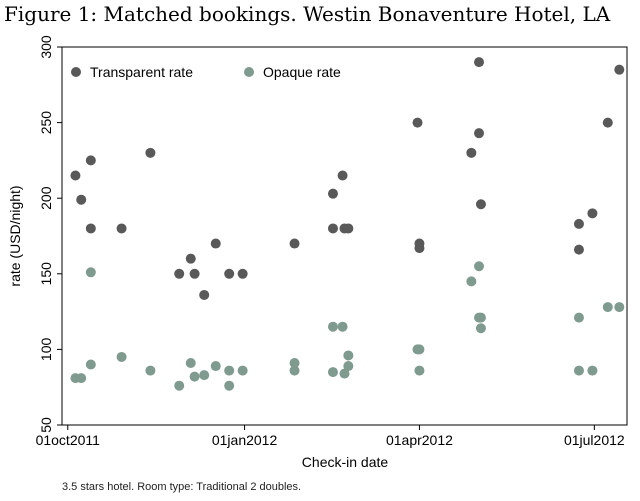 The height and width of the screenshot is (501, 640). Describe the element at coordinates (15, 235) in the screenshot. I see `y-axis-label: rate (USD/night)` at that location.